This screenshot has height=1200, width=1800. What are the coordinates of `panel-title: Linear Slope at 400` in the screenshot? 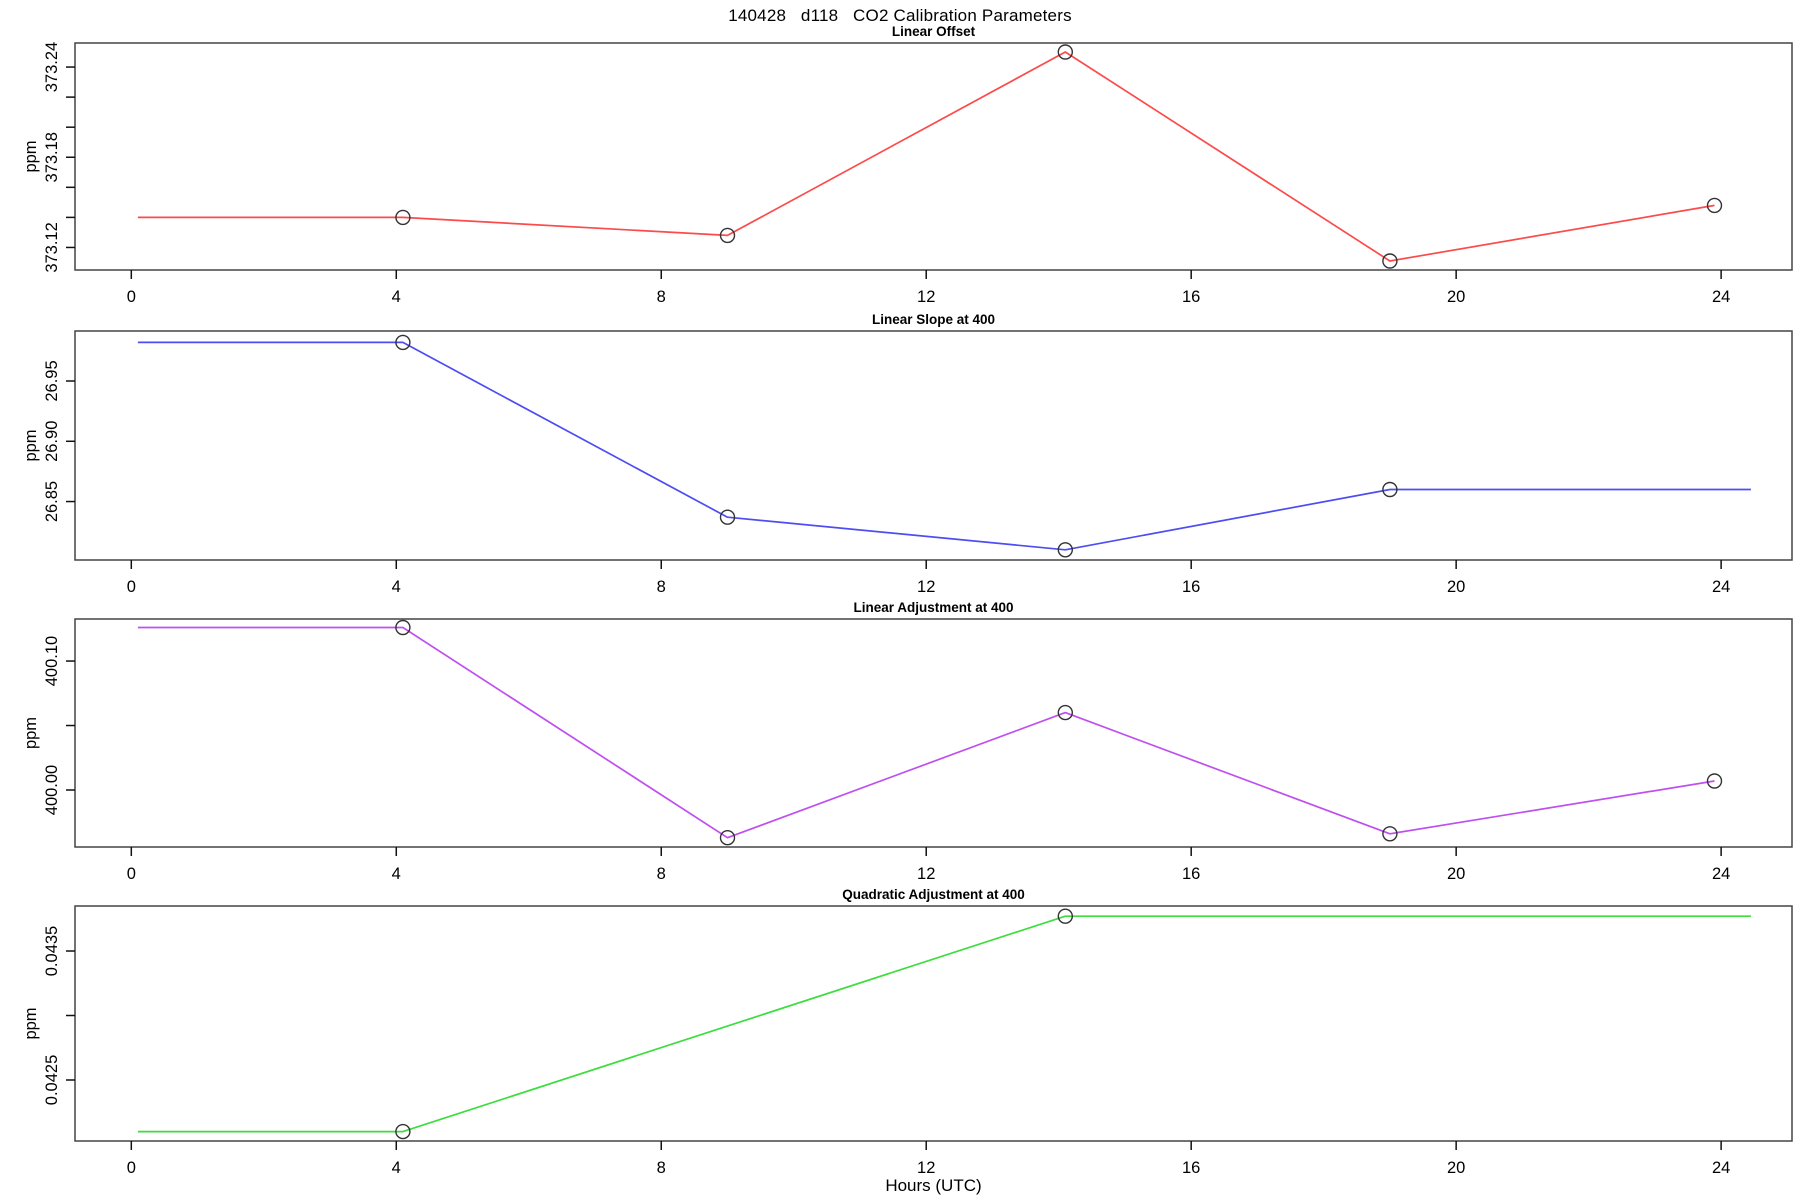 It's located at (933, 319).